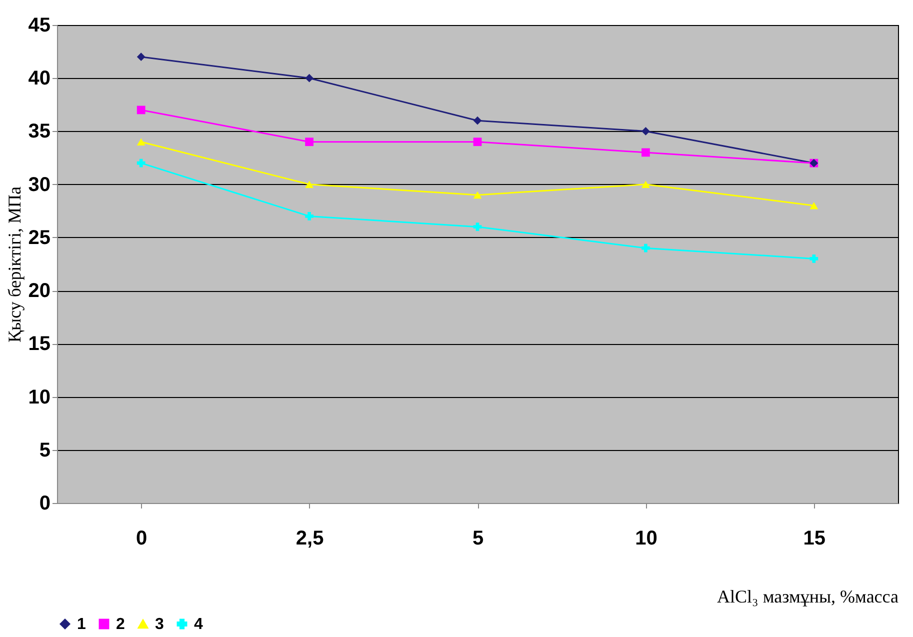  Describe the element at coordinates (81, 624) in the screenshot. I see `legend-label: 1` at that location.